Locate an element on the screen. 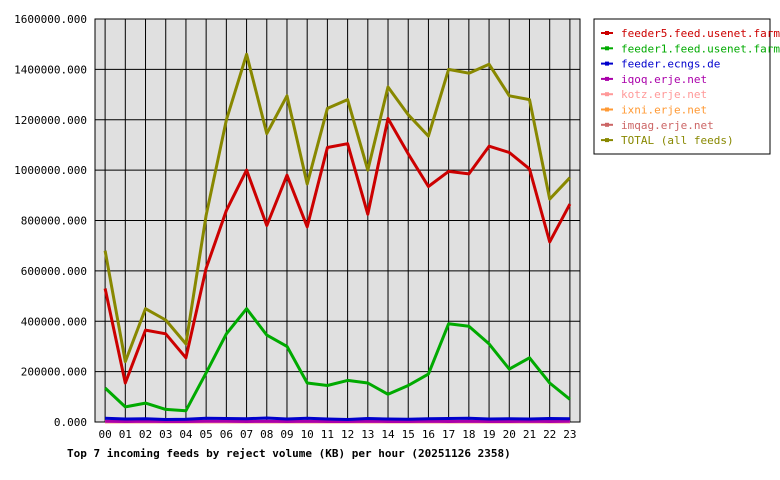 This screenshot has width=780, height=480. x-tick-label: 19 is located at coordinates (488, 434).